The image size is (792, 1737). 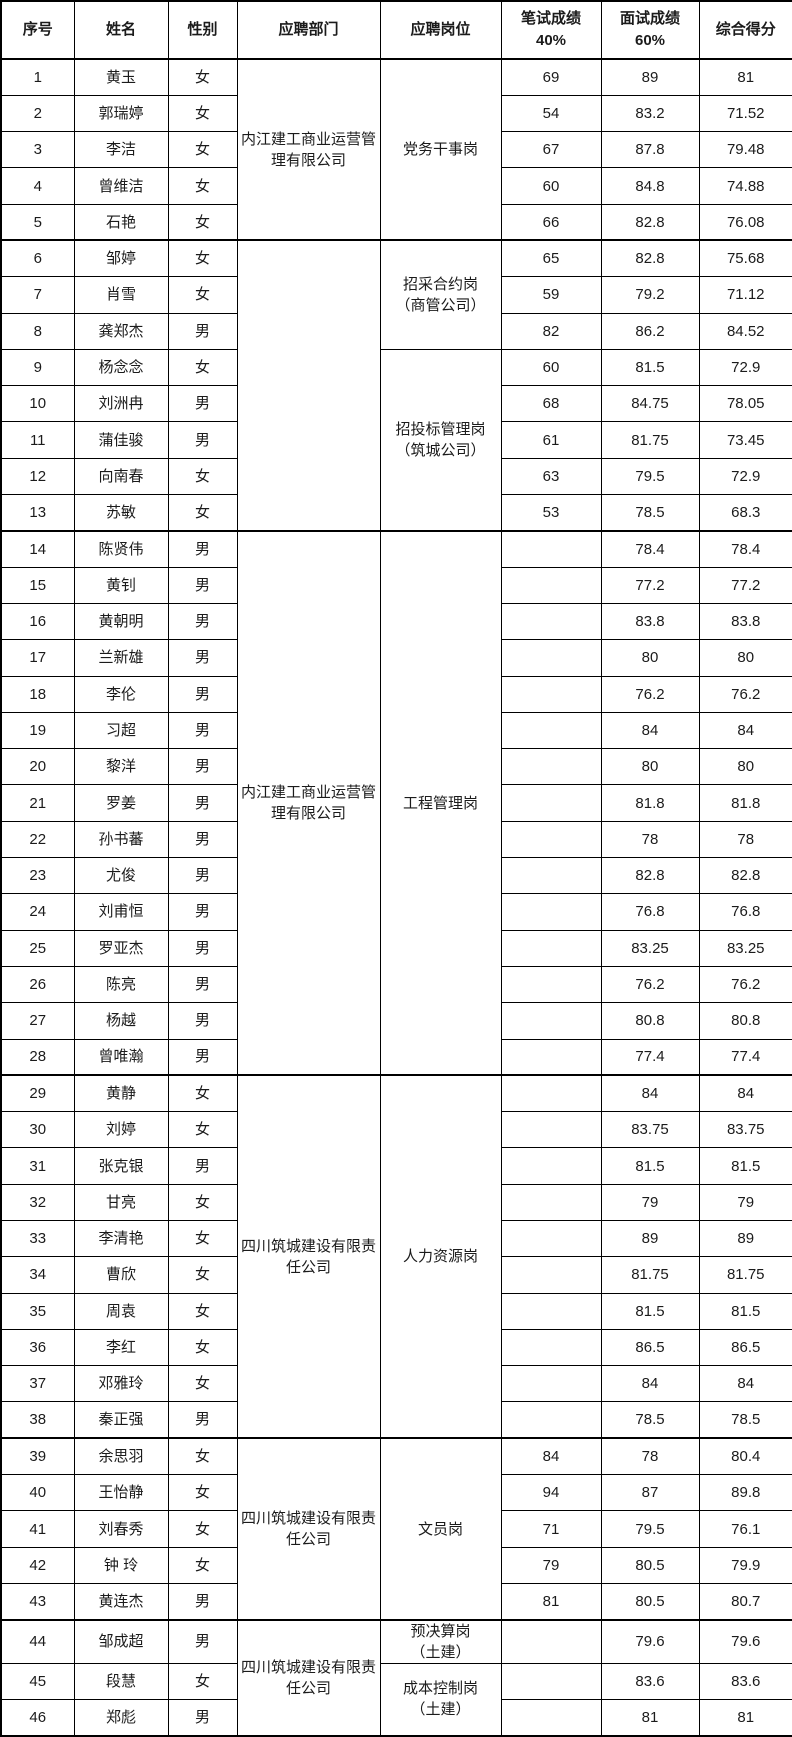 I want to click on cell-interview-score: 87.8, so click(x=650, y=150).